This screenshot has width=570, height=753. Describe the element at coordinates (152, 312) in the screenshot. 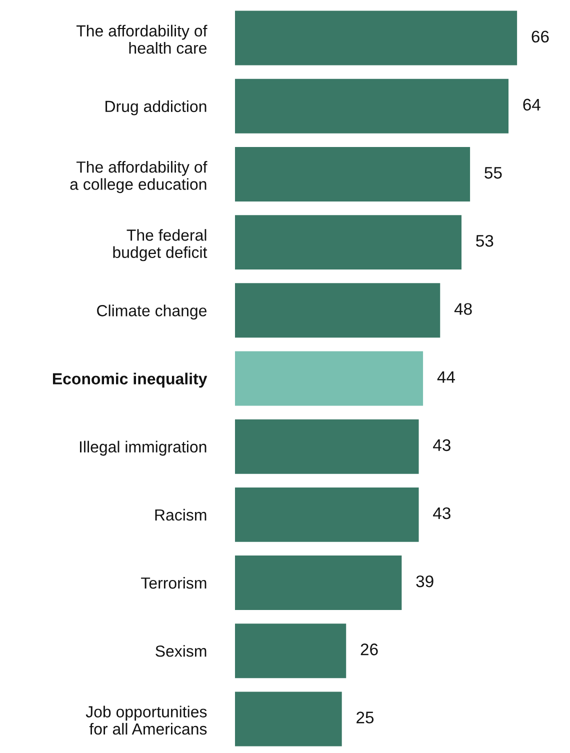

I see `y-tick-label: Climate change` at that location.